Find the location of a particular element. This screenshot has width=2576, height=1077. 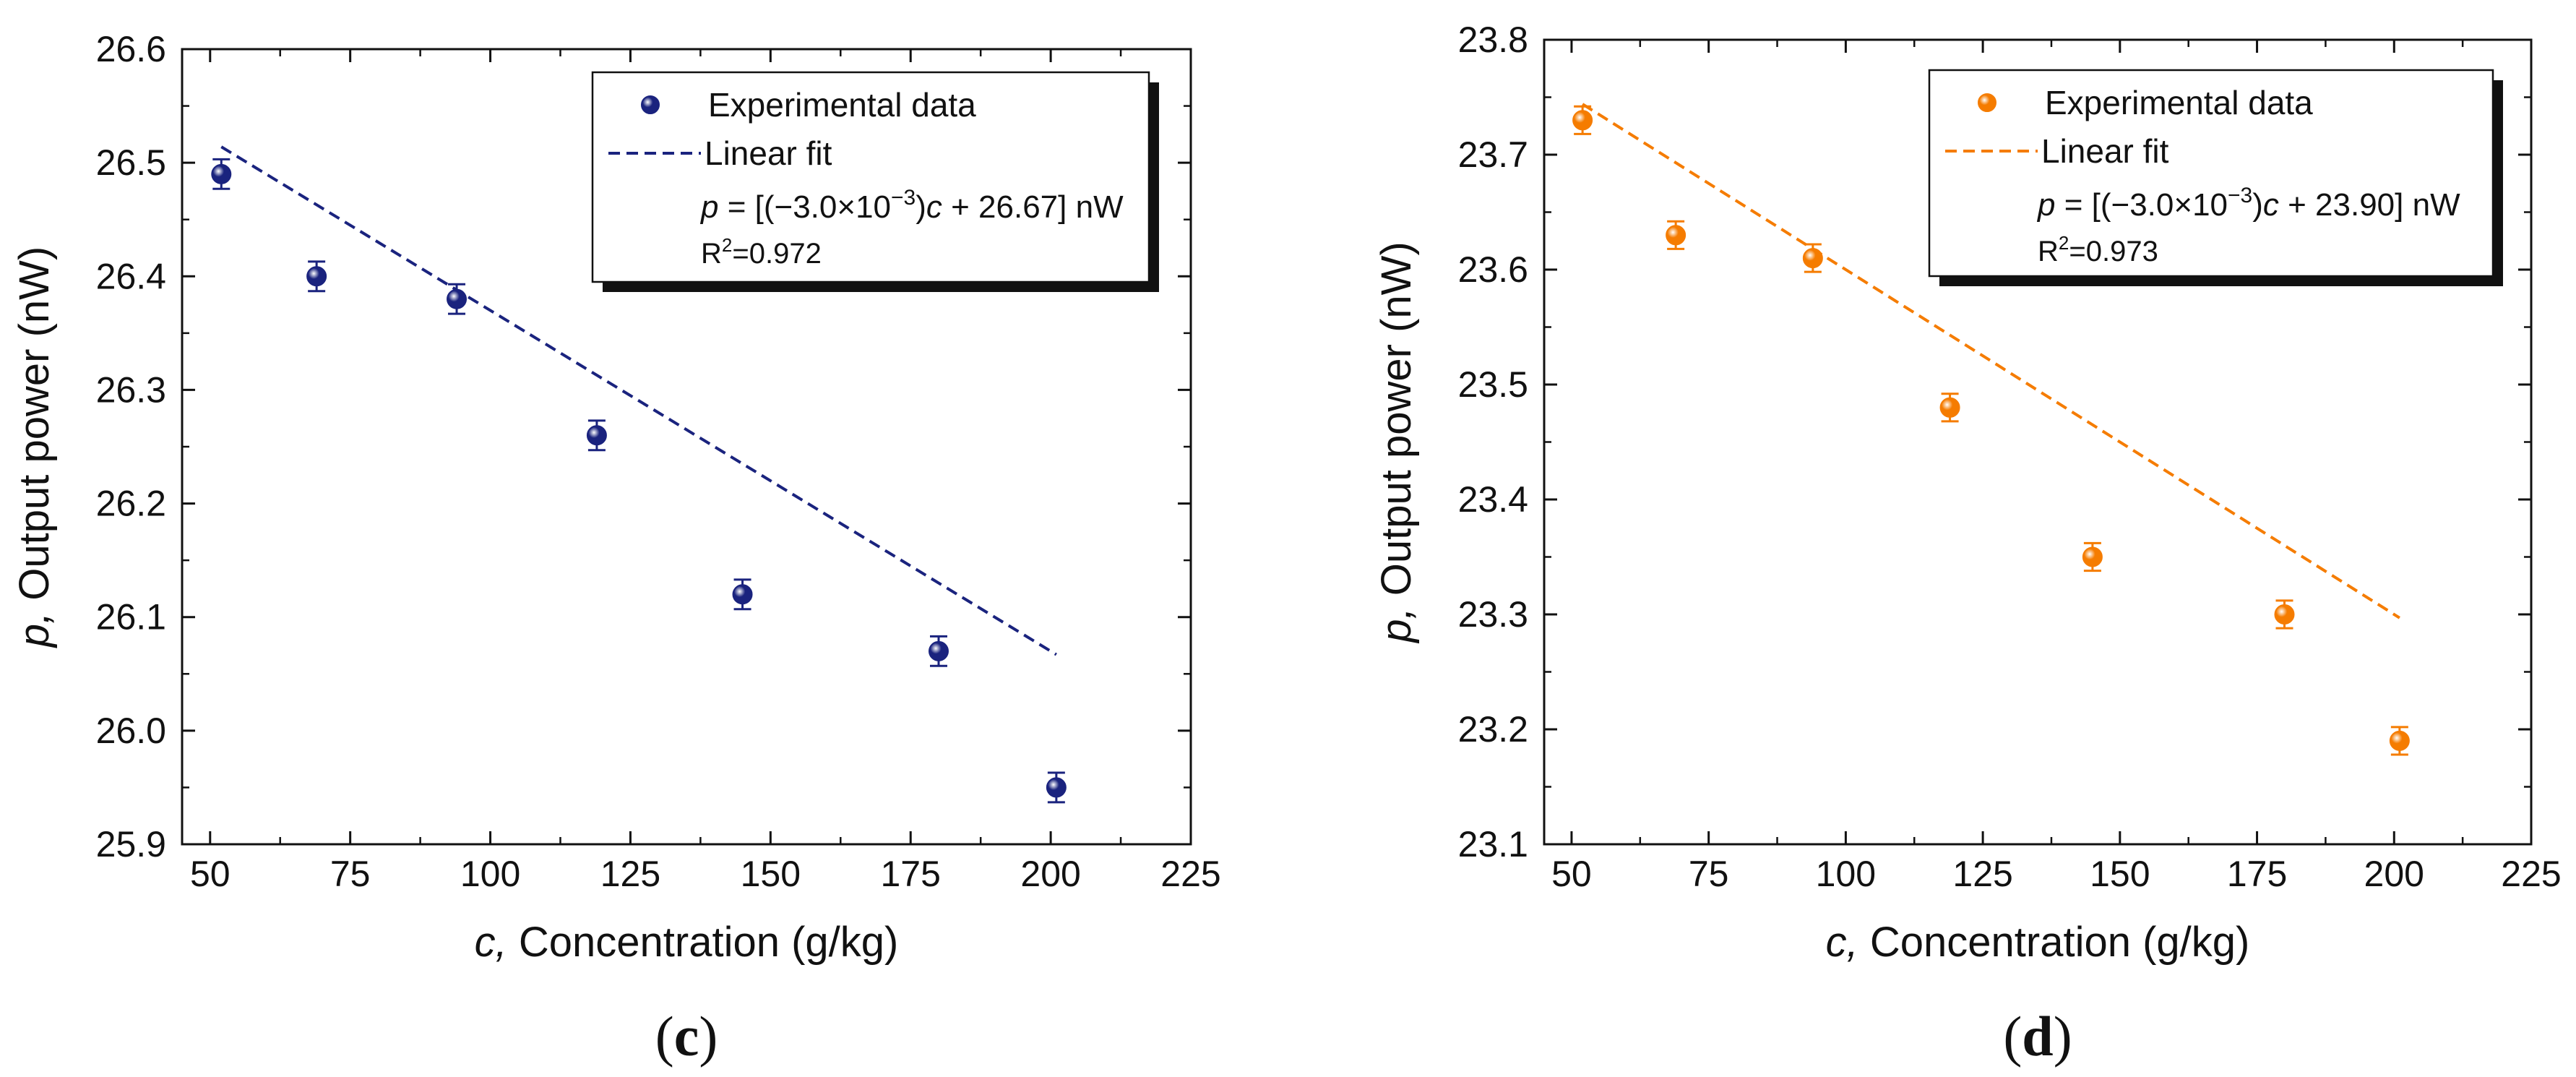

y-tick-label: 23.2 is located at coordinates (1493, 729).